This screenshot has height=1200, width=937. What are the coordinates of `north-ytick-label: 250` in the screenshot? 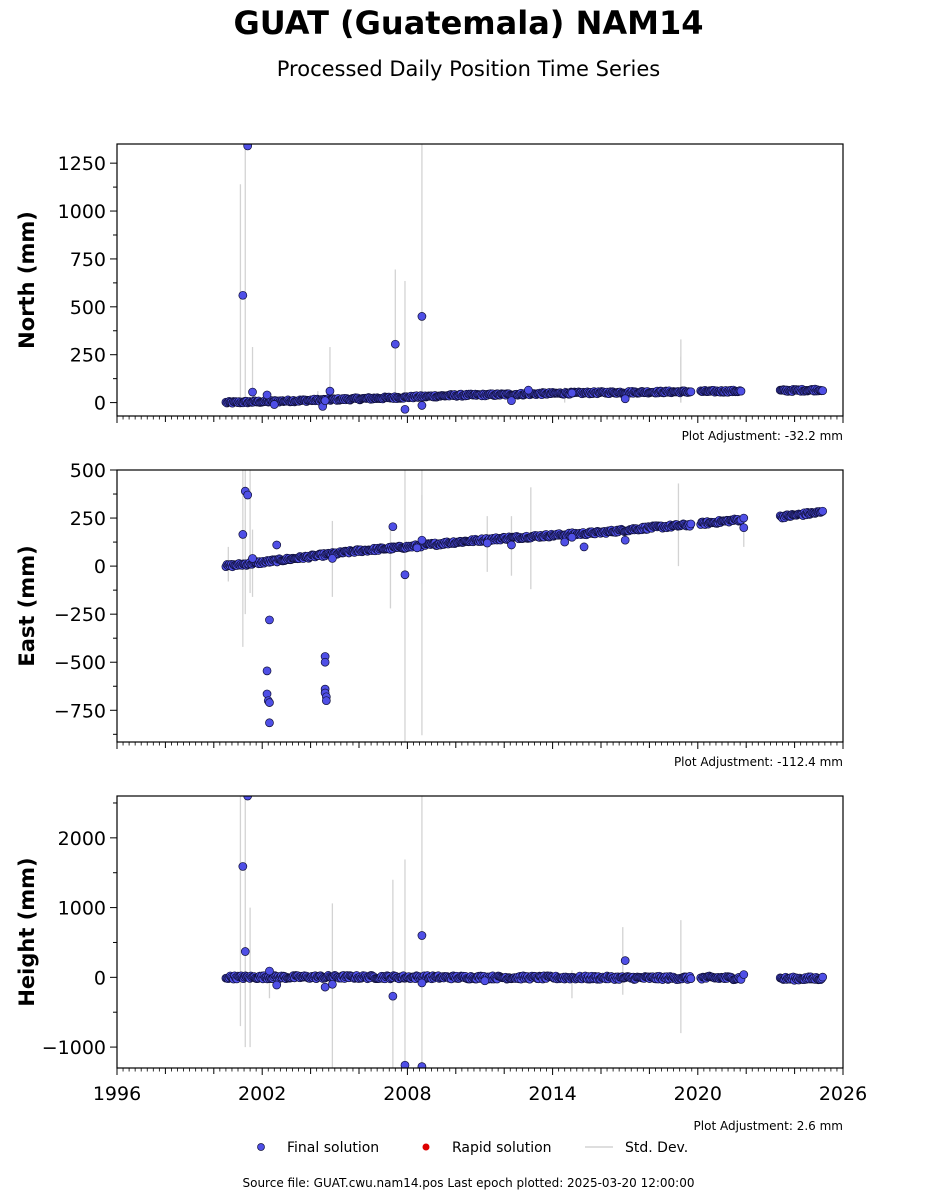 It's located at (88, 356).